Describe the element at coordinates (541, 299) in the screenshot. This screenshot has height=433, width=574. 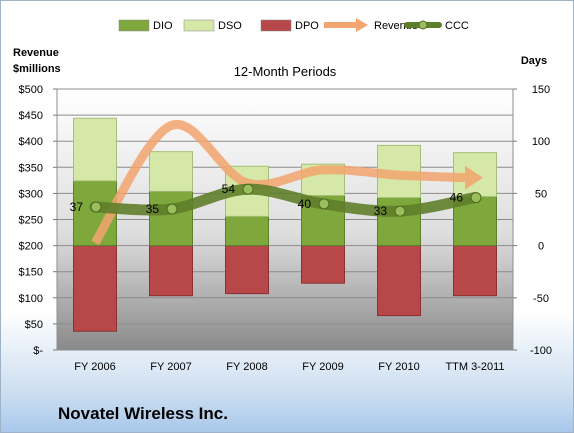
I see `y-right-tick-label: -50` at that location.